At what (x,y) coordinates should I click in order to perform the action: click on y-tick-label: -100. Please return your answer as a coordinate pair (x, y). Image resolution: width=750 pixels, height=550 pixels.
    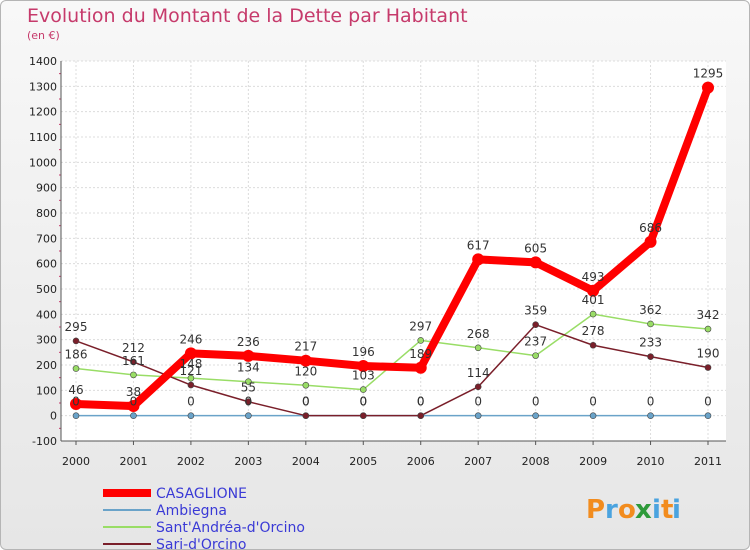
    Looking at the image, I should click on (44, 441).